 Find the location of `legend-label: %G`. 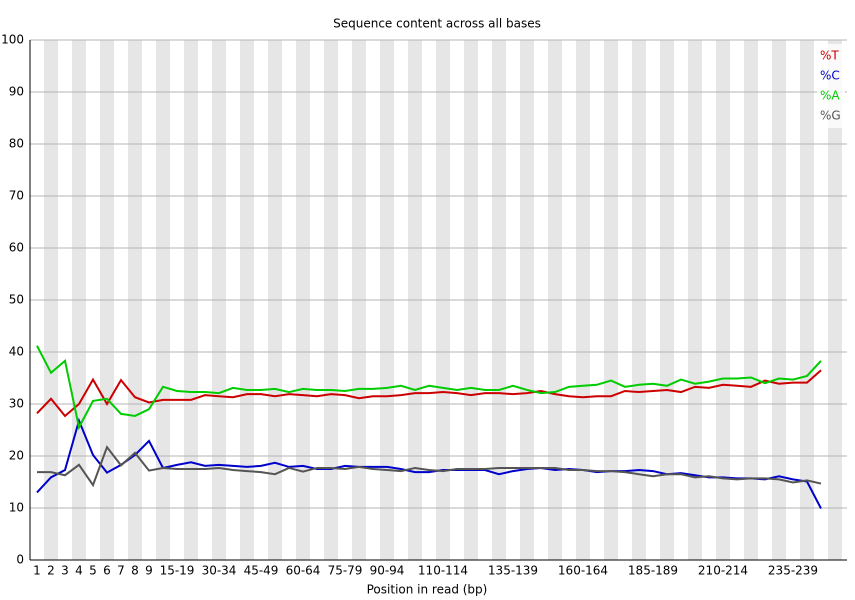

legend-label: %G is located at coordinates (830, 116).